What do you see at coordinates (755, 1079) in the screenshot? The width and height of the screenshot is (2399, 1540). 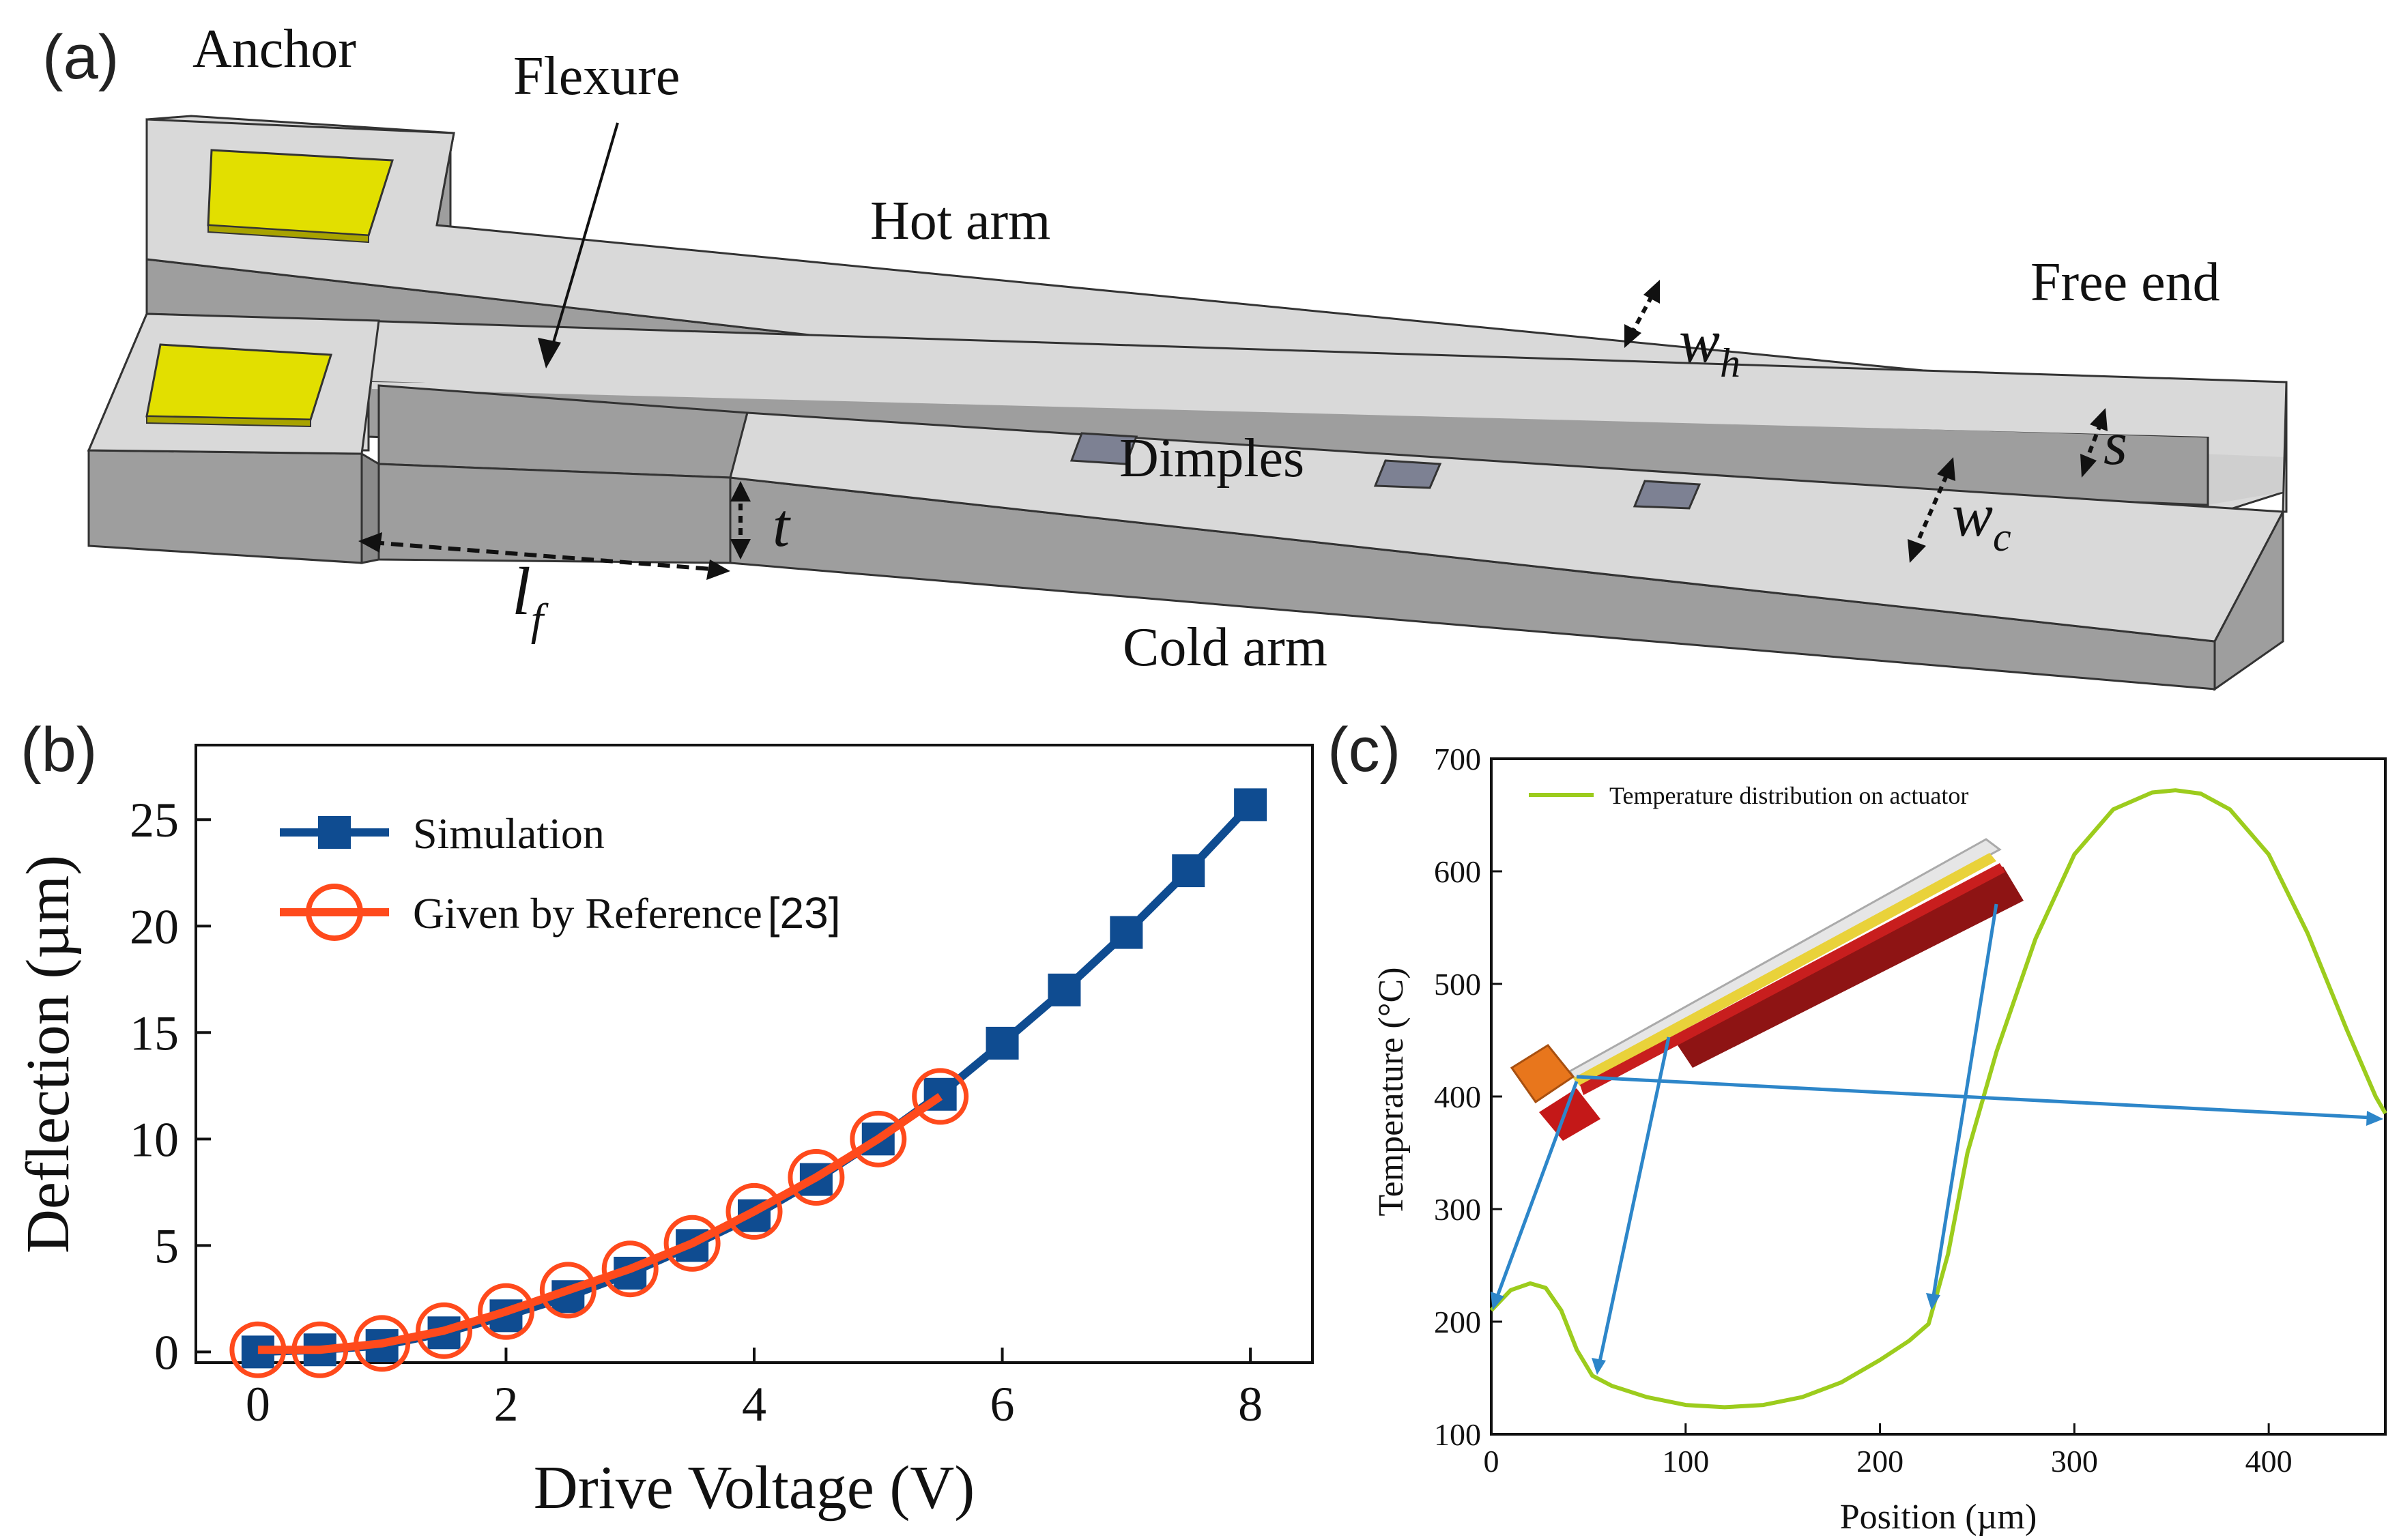 I see `series-simulation-line` at bounding box center [755, 1079].